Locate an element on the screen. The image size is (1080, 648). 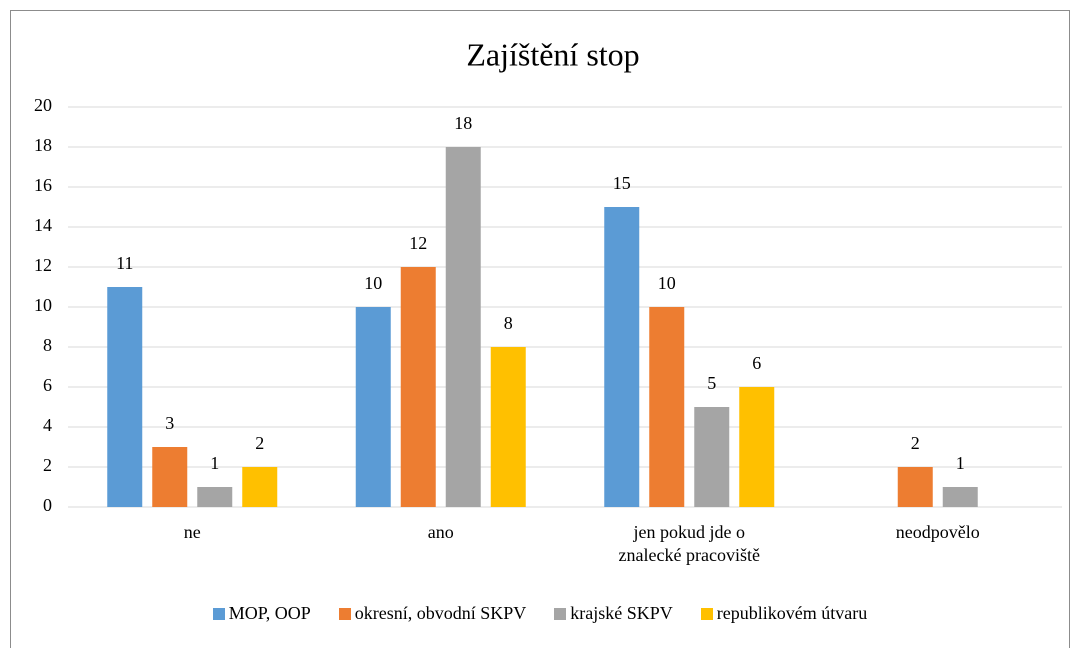
data-label: 18 is located at coordinates (463, 123).